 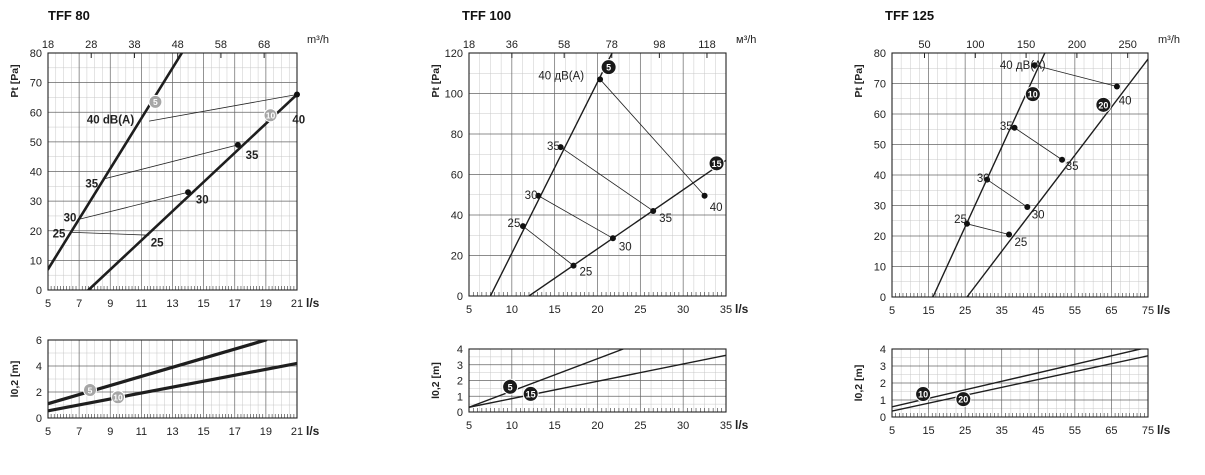 What do you see at coordinates (1002, 431) in the screenshot?
I see `x-tick-label: 35` at bounding box center [1002, 431].